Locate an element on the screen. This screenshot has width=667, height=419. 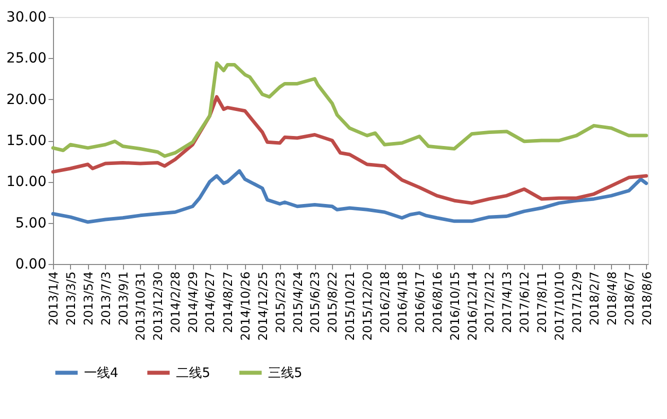
x-tick-label: 2016/10/15 is located at coordinates (455, 306).